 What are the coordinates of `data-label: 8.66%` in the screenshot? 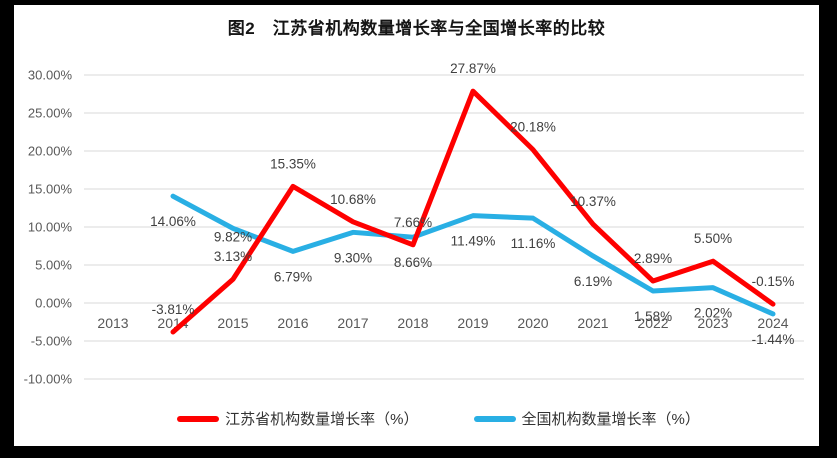 It's located at (413, 262).